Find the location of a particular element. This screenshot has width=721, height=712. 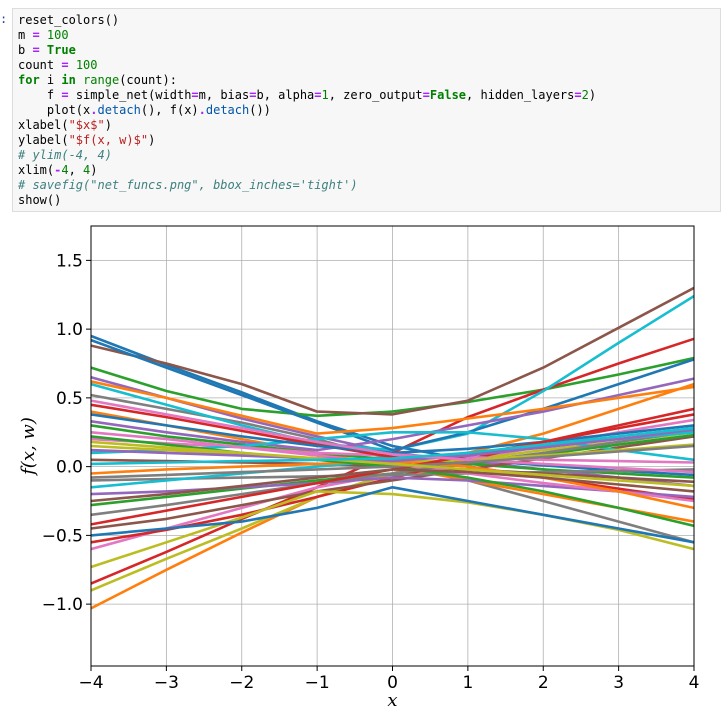

code-token: i is located at coordinates (50, 80).